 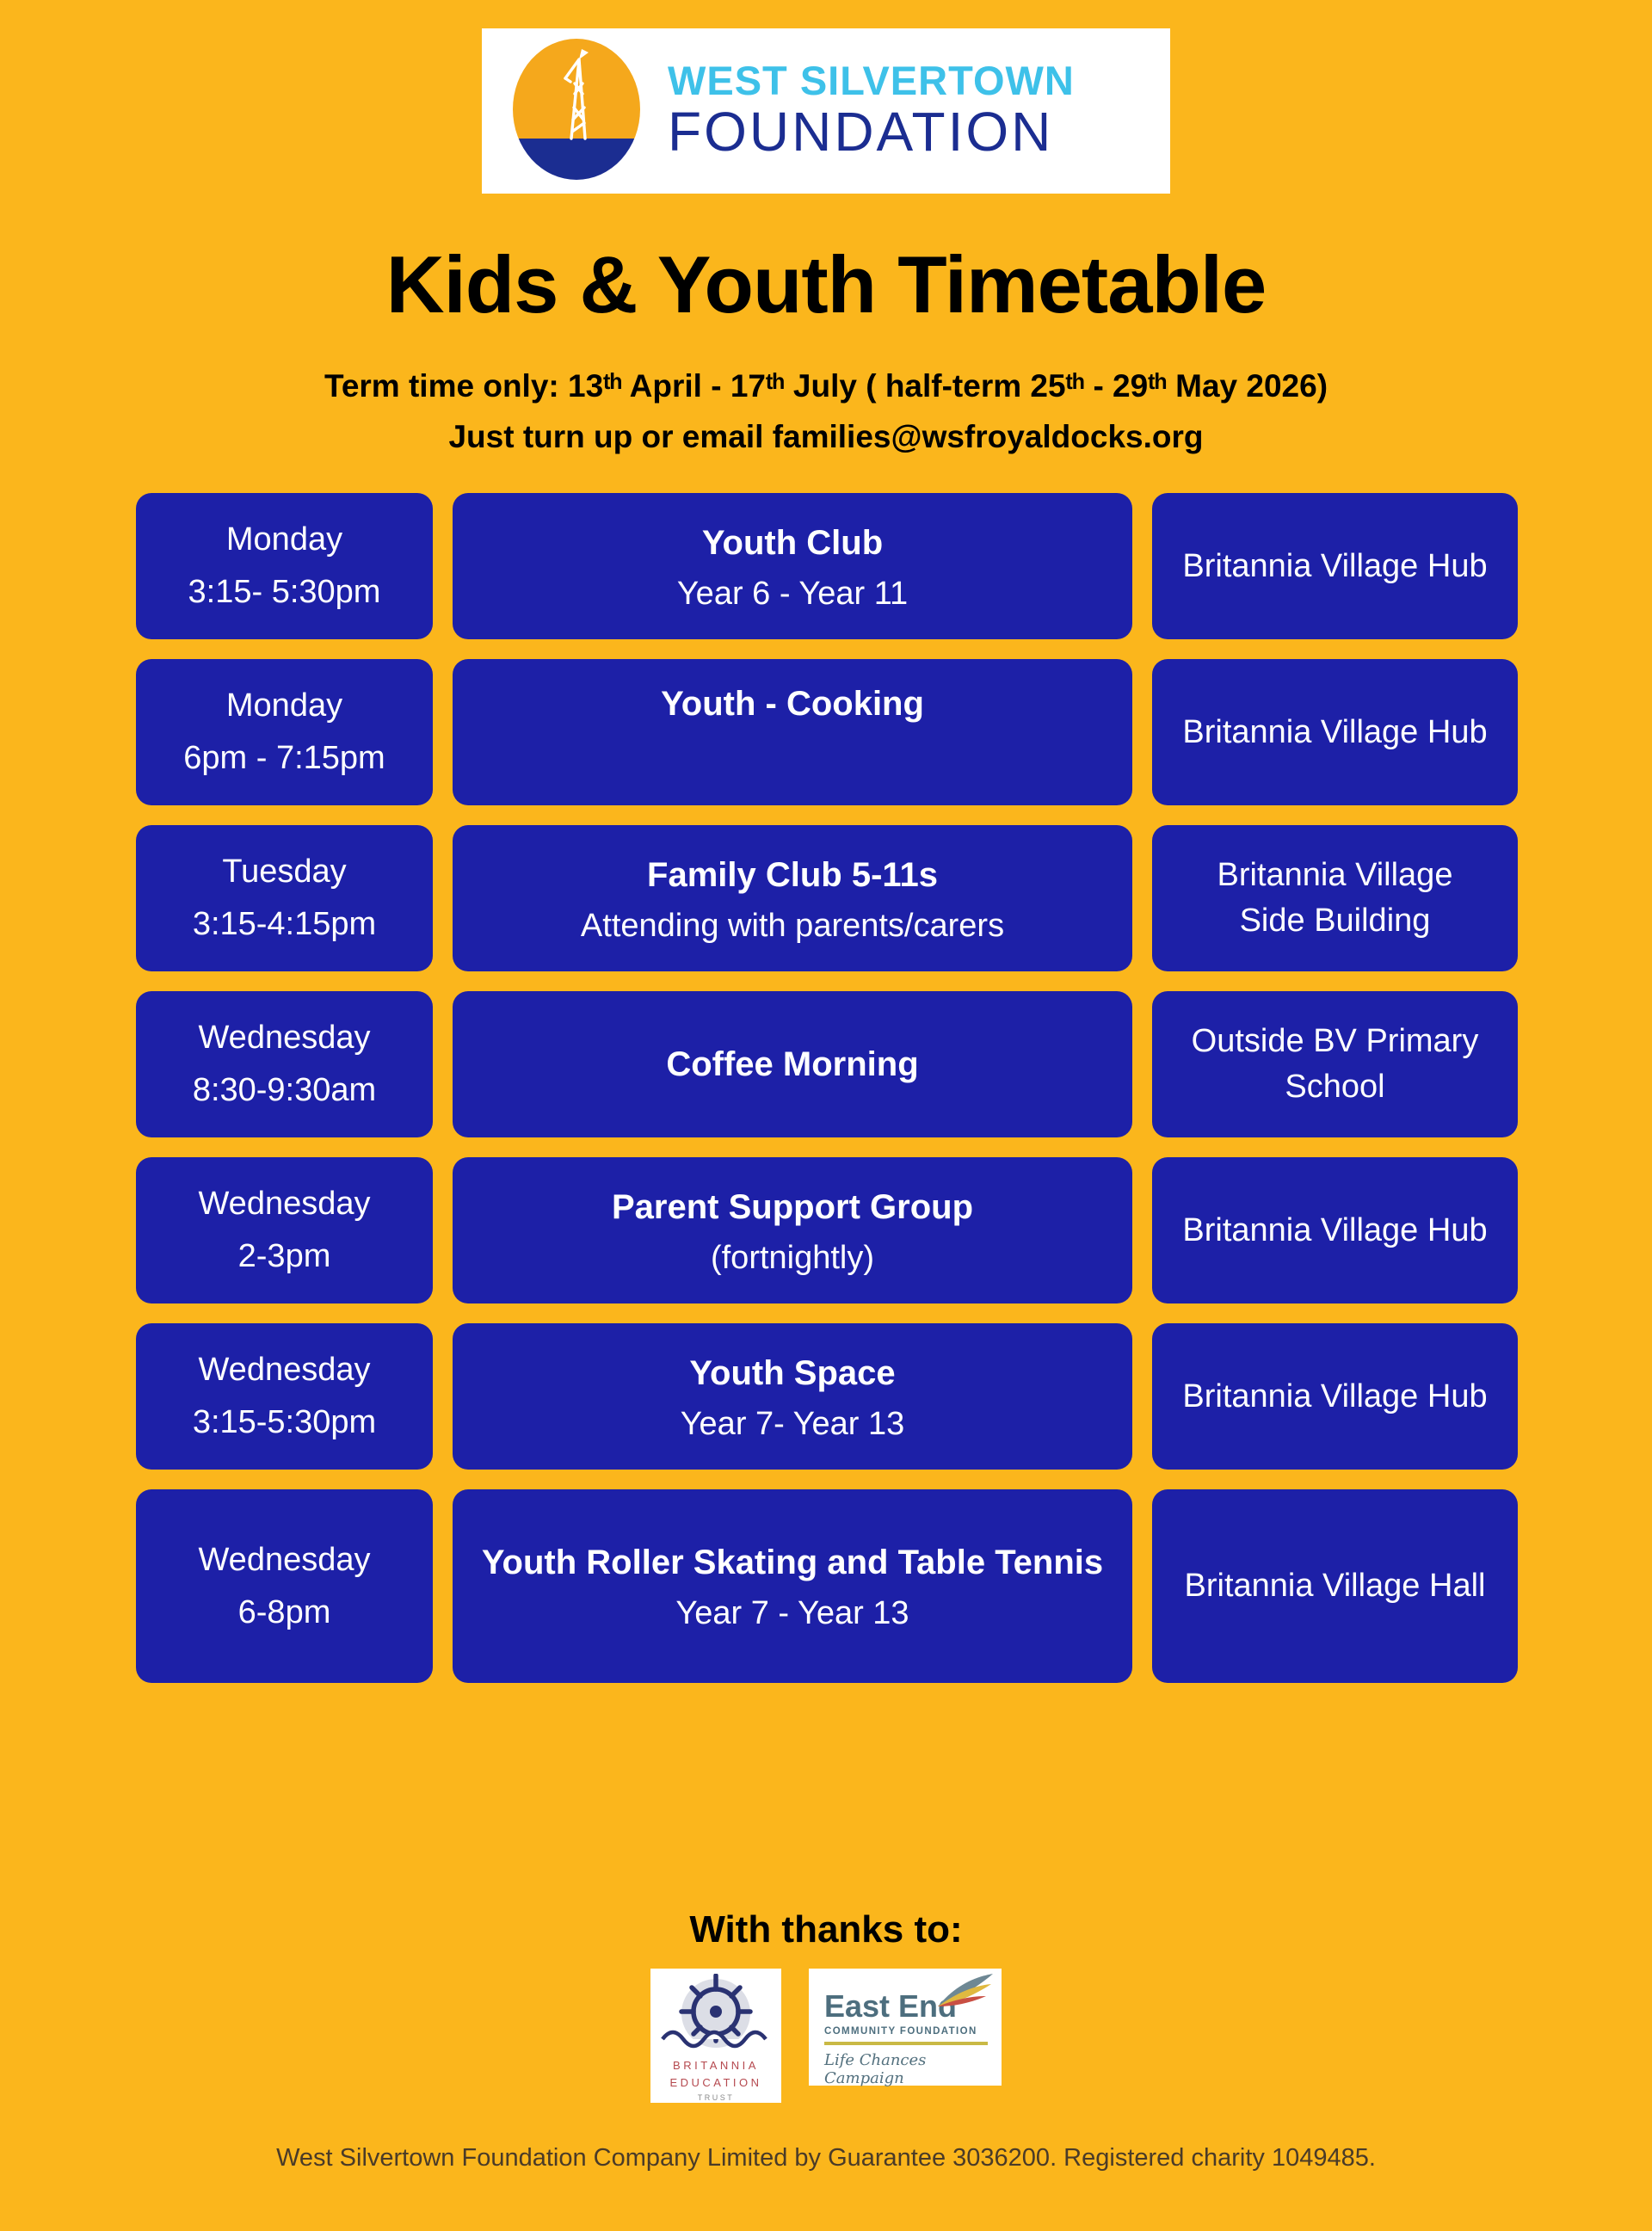 I want to click on timetable-row3-location: Britannia Village Side Building, so click(x=1335, y=899).